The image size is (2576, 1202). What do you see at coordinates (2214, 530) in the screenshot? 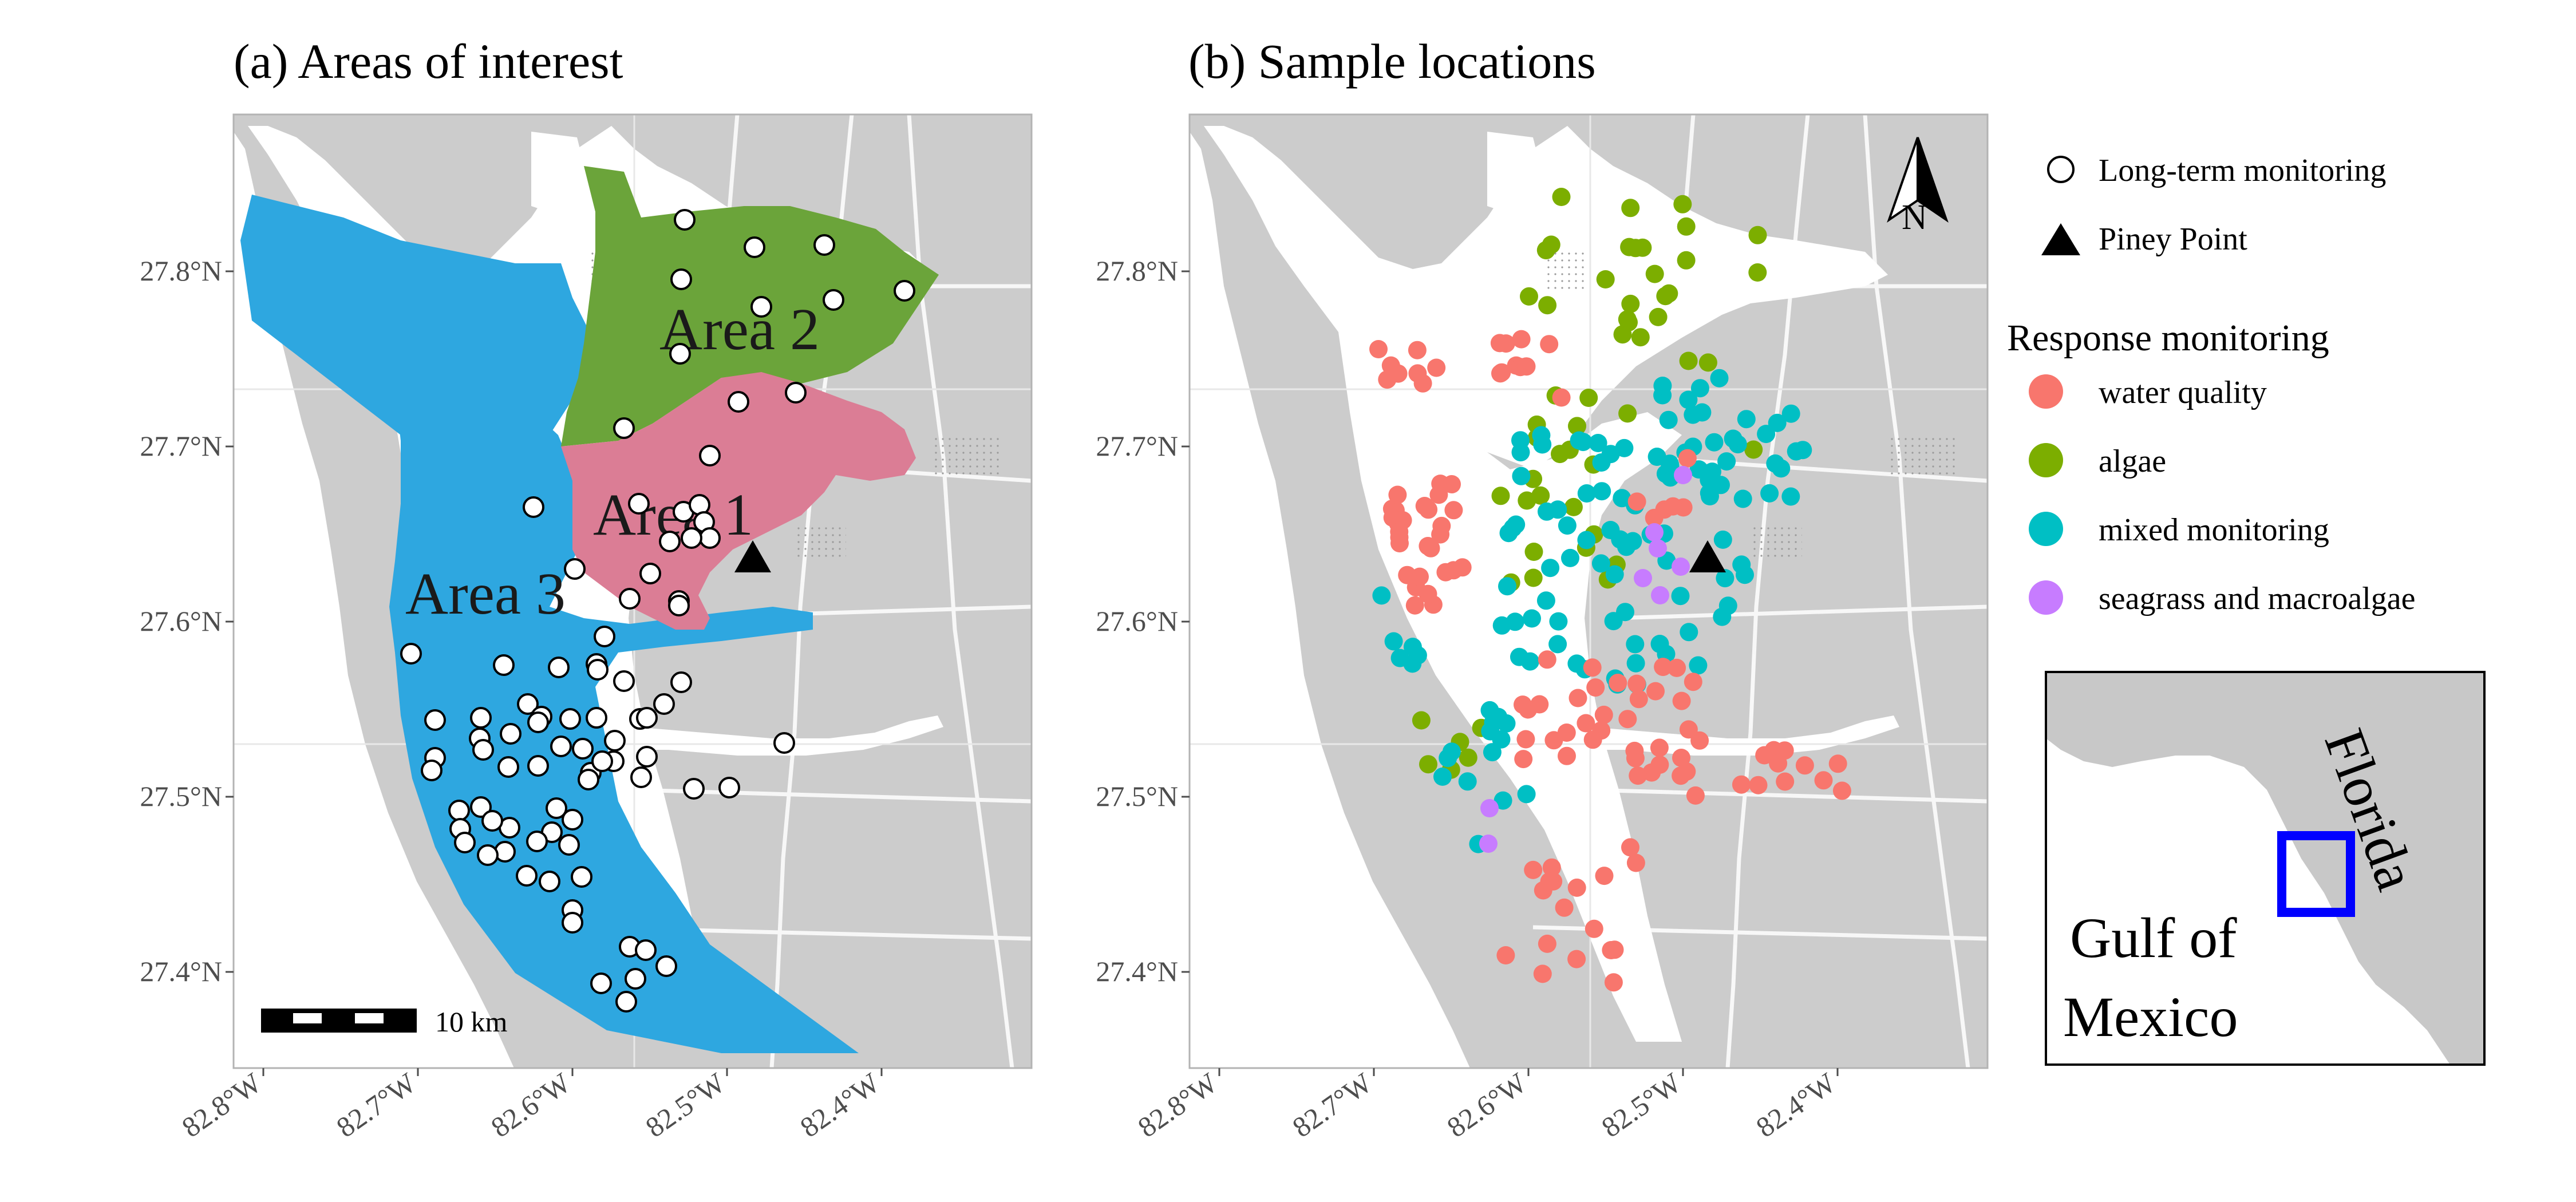
I see `legend-mixed-label: mixed monitoring` at bounding box center [2214, 530].